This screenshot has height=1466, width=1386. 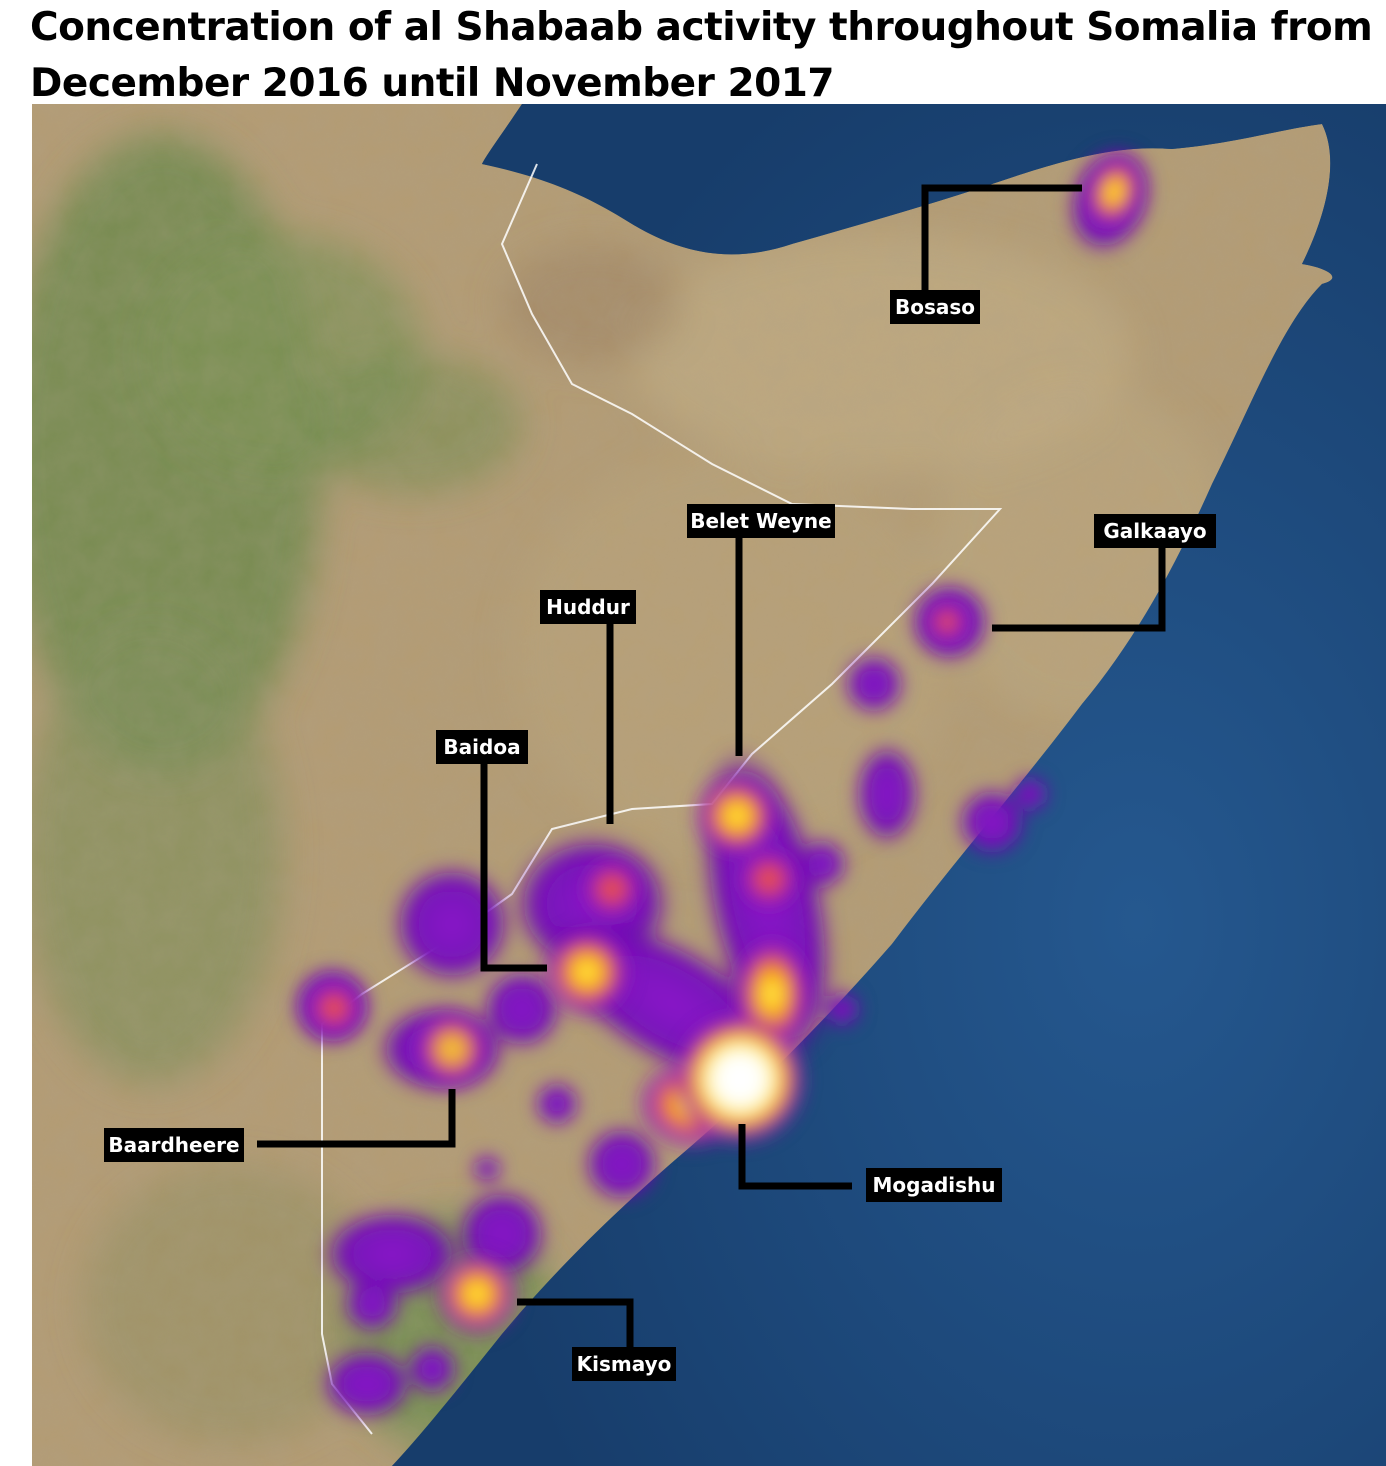 I want to click on title-line-2: December 2016 until November 2017, so click(x=432, y=83).